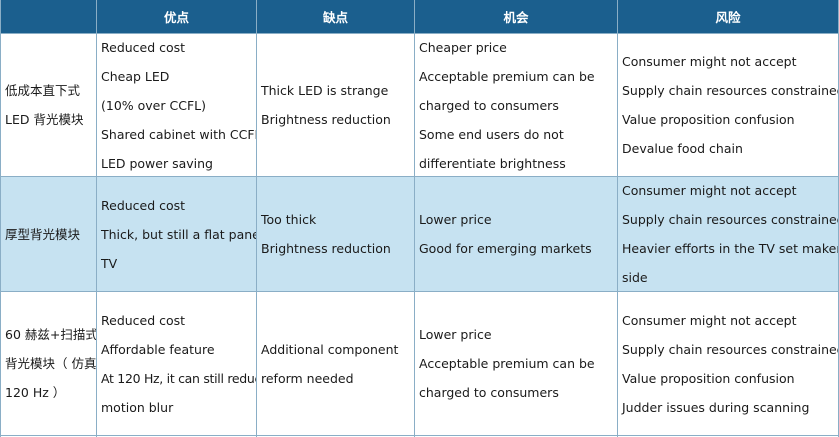  I want to click on row2-pros-line: Thick, but still a flat panel, so click(178, 234).